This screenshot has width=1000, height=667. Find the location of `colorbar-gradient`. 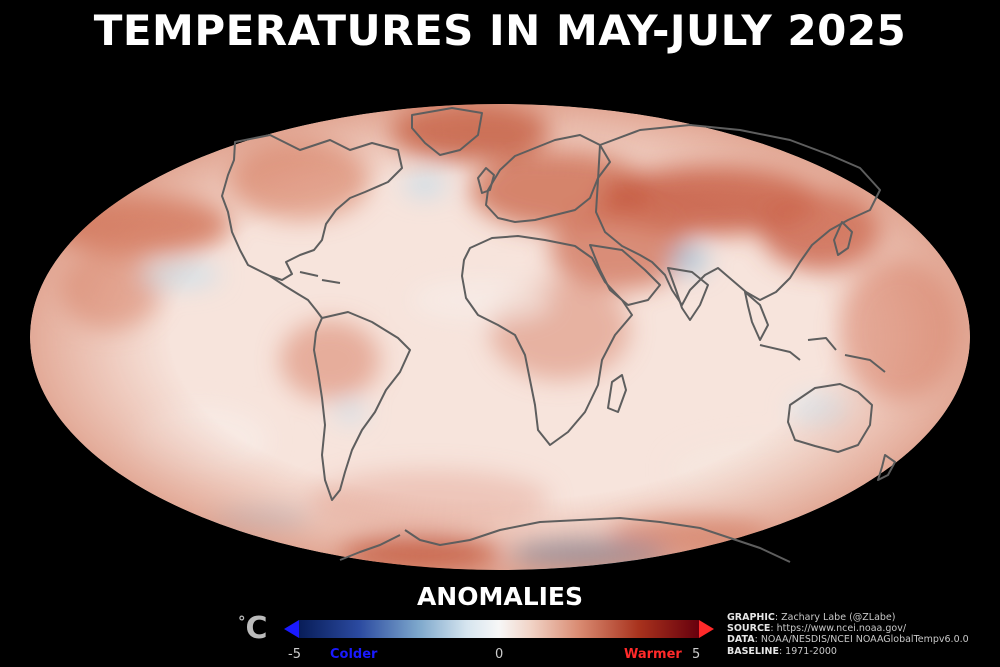

colorbar-gradient is located at coordinates (499, 629).